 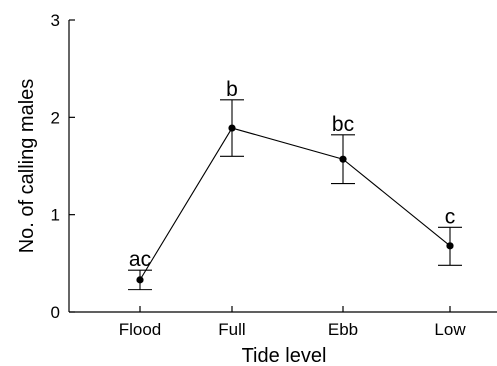 I want to click on significance-label: c, so click(x=450, y=216).